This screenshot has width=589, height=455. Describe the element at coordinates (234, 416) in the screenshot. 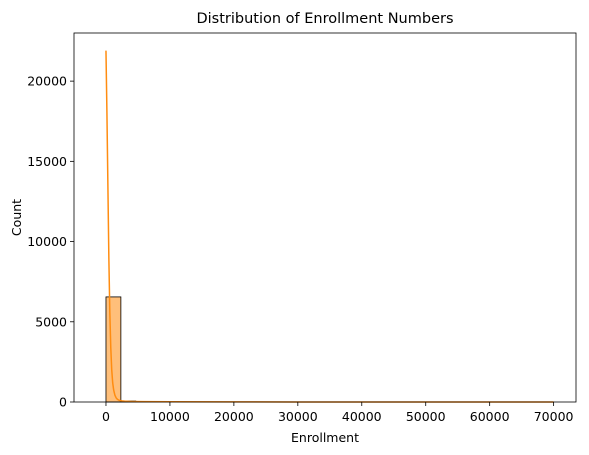

I see `x-tick-label-2: 20000` at that location.